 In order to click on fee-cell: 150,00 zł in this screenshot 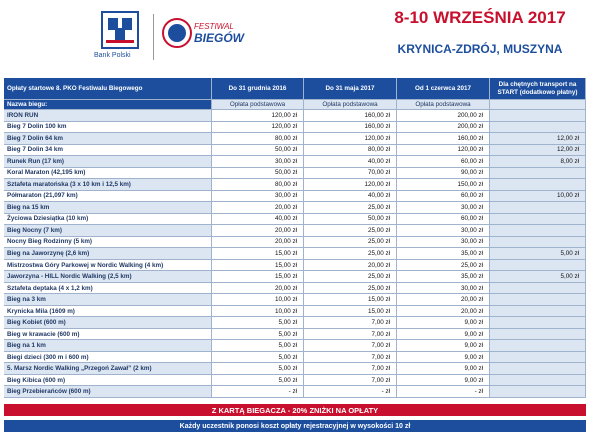, I will do `click(443, 185)`.